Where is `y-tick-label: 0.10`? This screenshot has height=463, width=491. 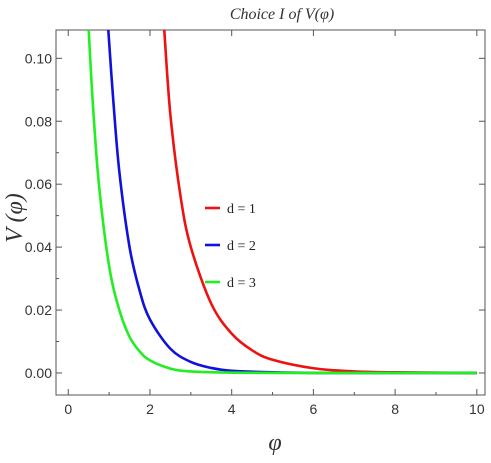 y-tick-label: 0.10 is located at coordinates (38, 58).